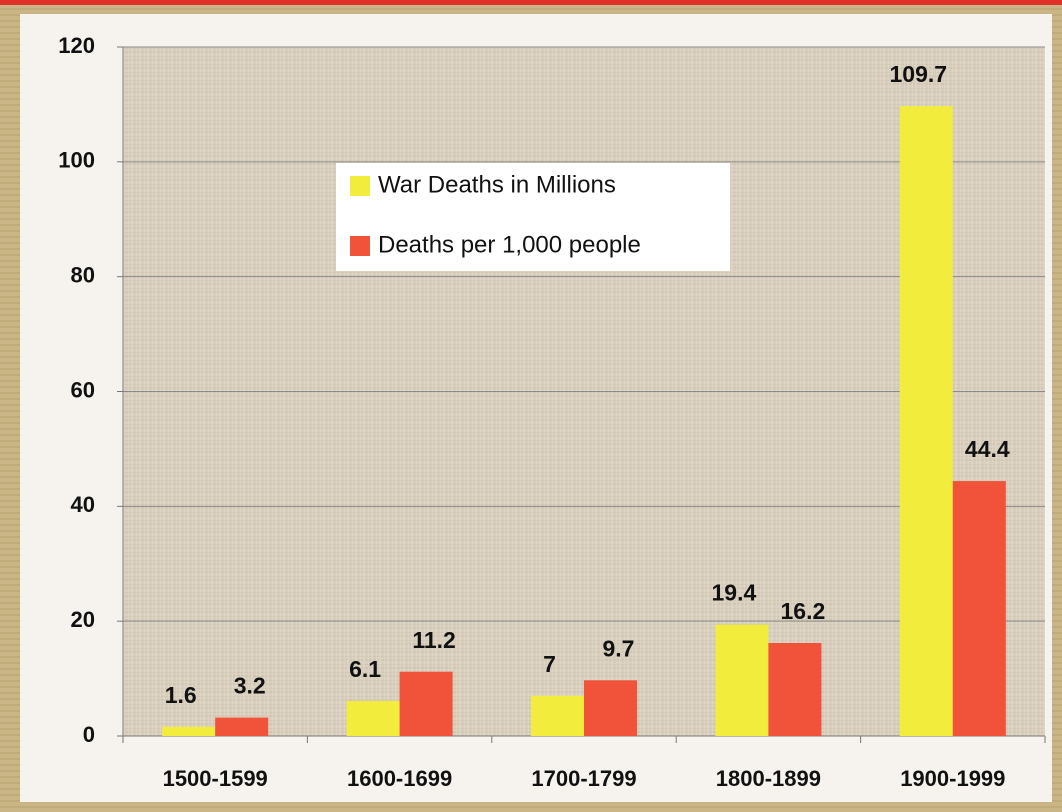 The height and width of the screenshot is (812, 1062). What do you see at coordinates (83, 274) in the screenshot?
I see `y-tick-label: 80` at bounding box center [83, 274].